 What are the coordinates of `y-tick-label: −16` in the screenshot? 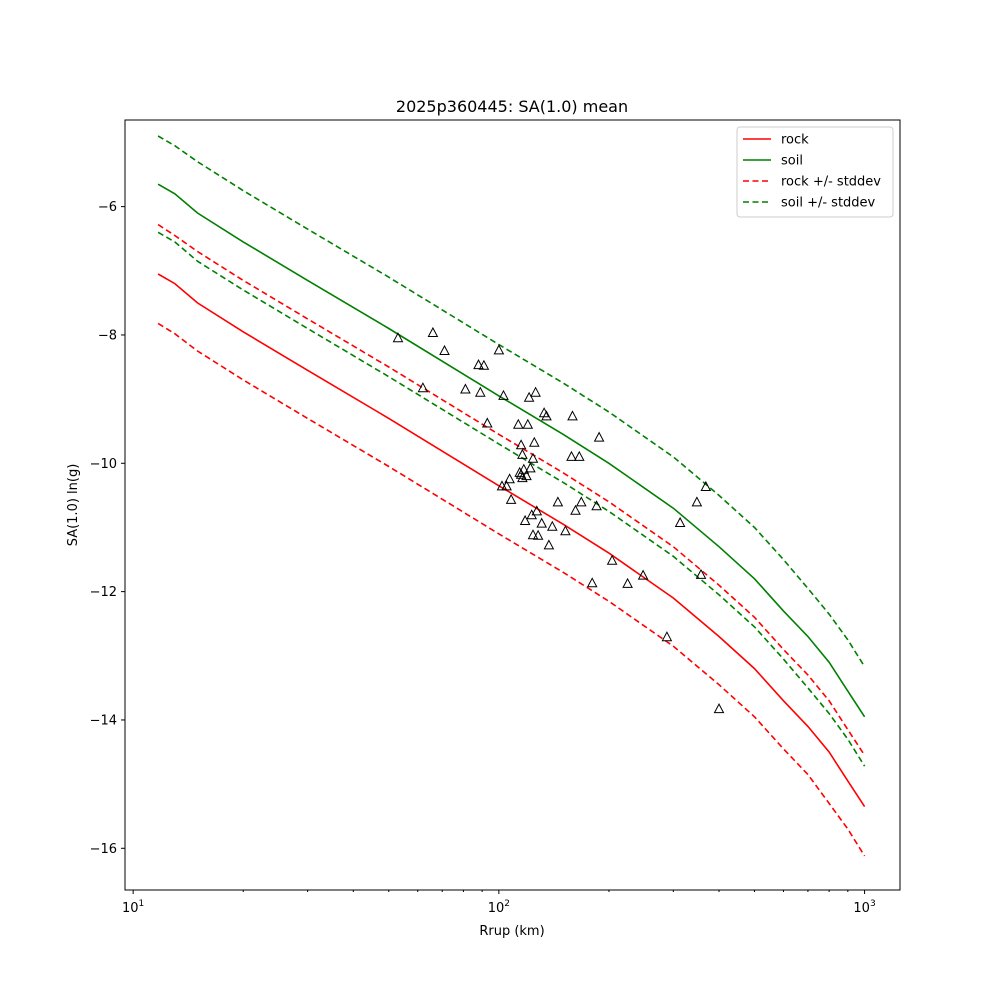 It's located at (103, 849).